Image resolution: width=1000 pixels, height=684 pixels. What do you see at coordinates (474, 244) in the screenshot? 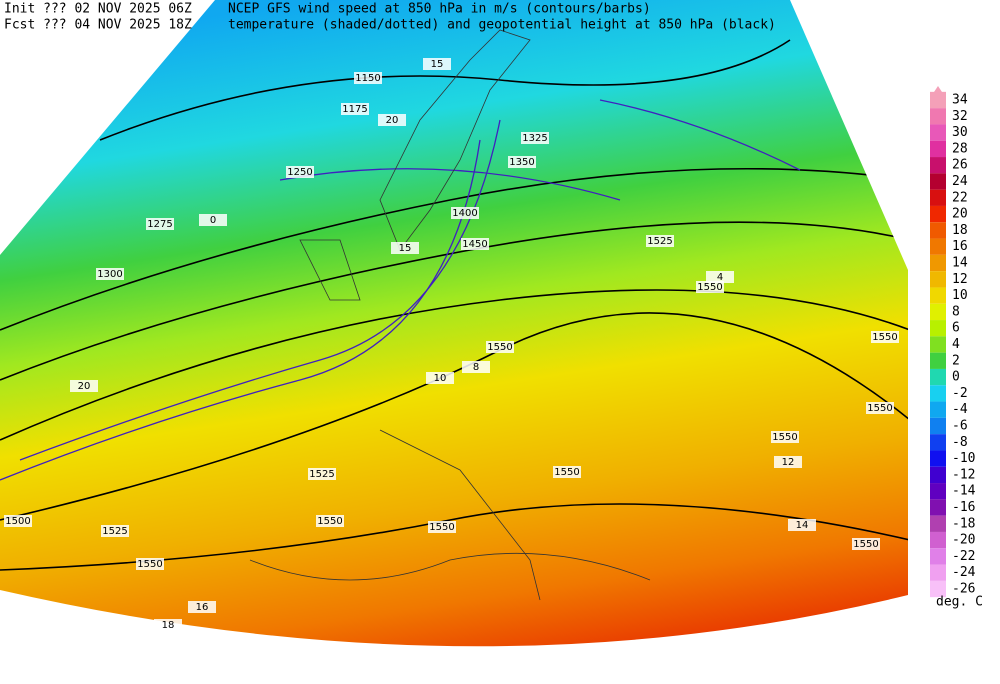
I see `contour-label: 1450` at bounding box center [474, 244].